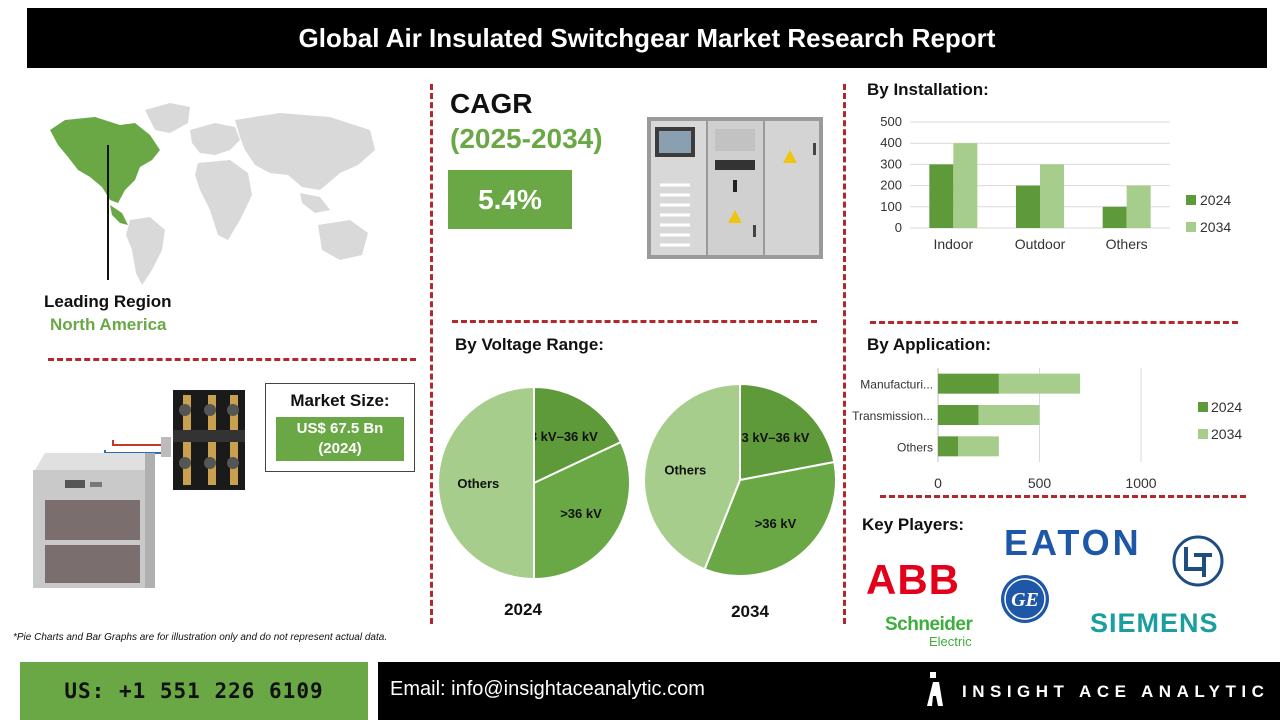  What do you see at coordinates (634, 321) in the screenshot?
I see `divider-voltage` at bounding box center [634, 321].